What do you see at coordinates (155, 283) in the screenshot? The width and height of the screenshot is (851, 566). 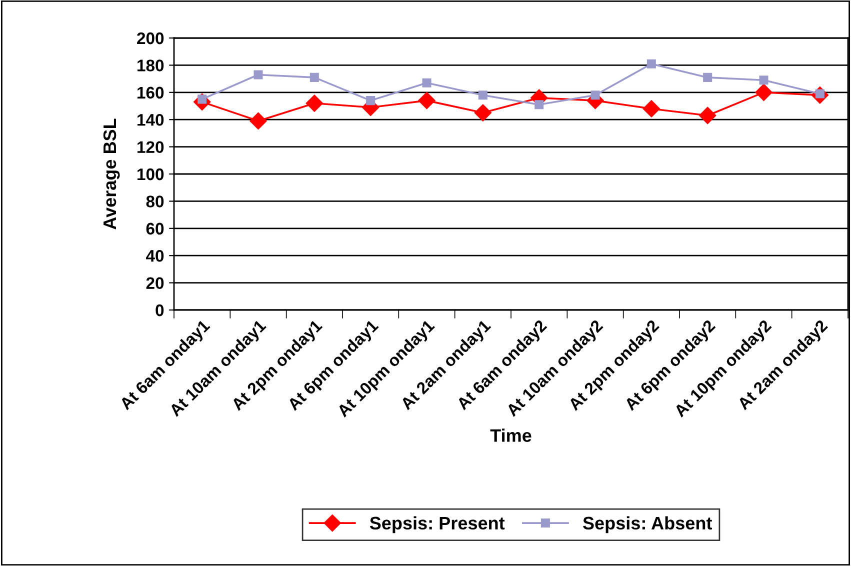 I see `y-tick-label: 20` at bounding box center [155, 283].